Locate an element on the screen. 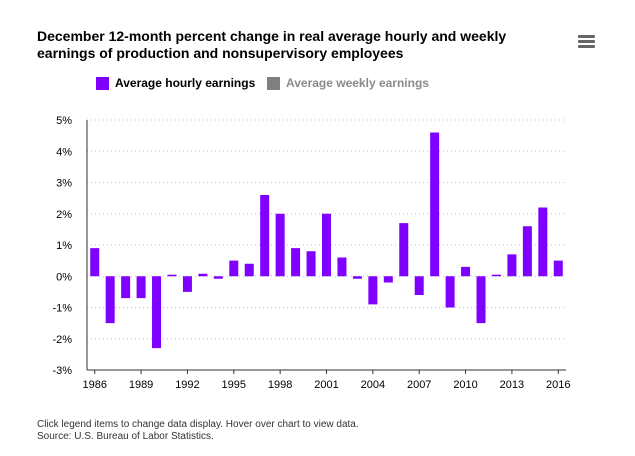  x-tick-label: 1992 is located at coordinates (187, 385).